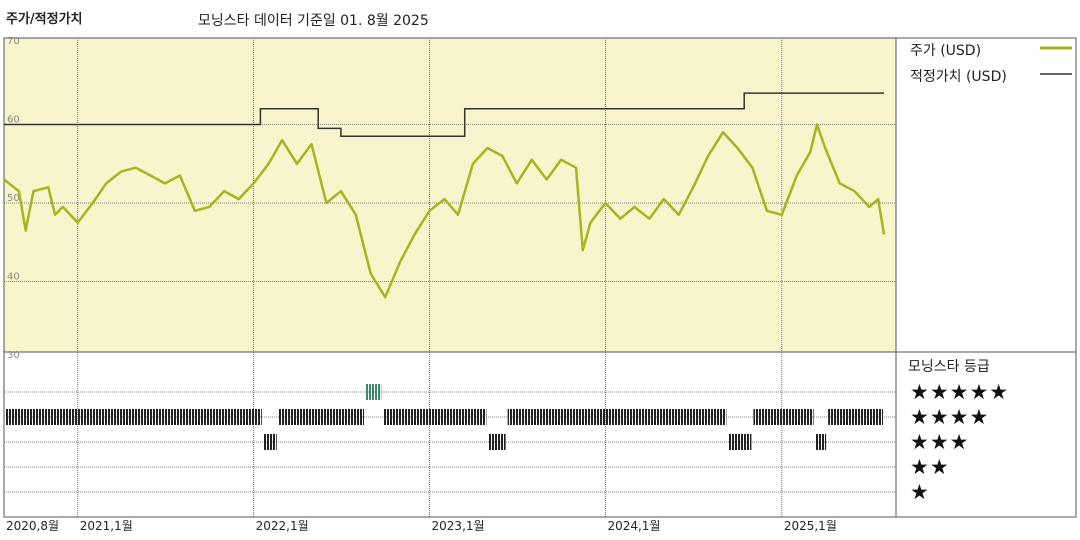 This screenshot has width=1080, height=540. Describe the element at coordinates (958, 77) in the screenshot. I see `legend-fair-value-label: 적정가치 (USD)` at that location.